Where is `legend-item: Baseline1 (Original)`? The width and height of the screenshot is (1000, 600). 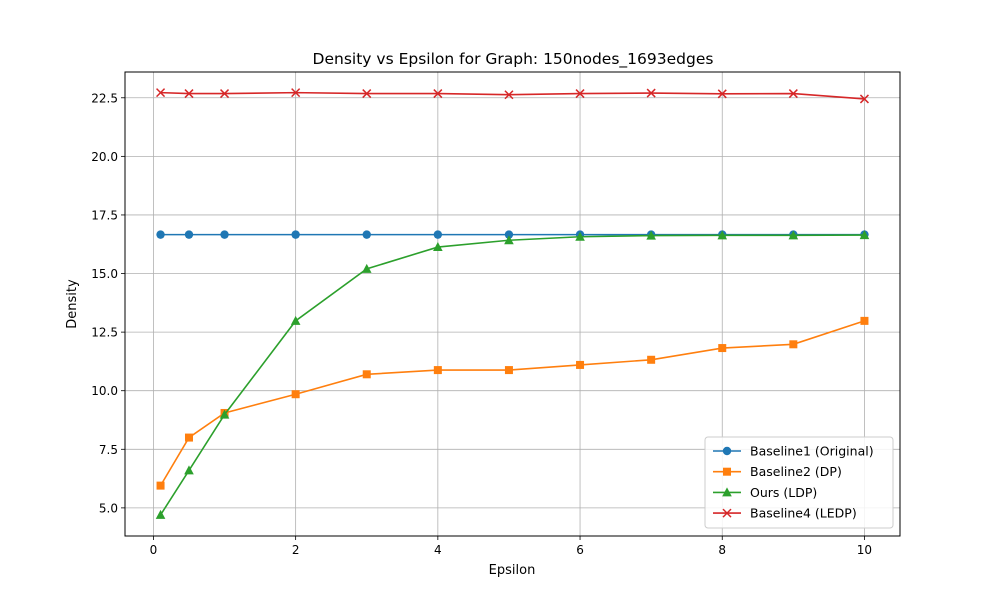
legend-item: Baseline1 (Original) is located at coordinates (793, 451).